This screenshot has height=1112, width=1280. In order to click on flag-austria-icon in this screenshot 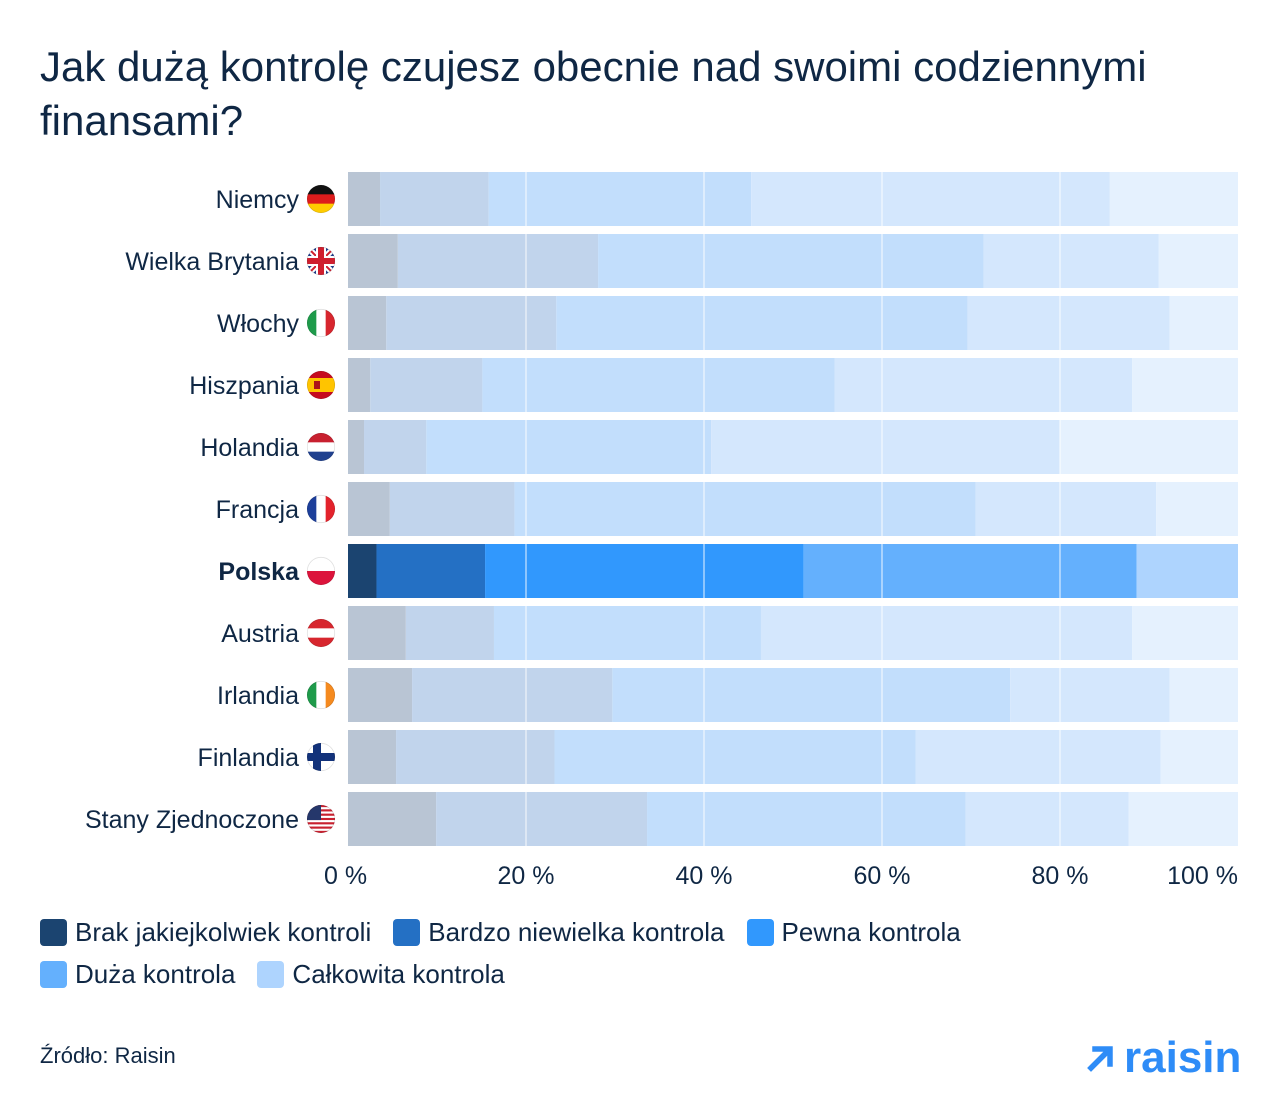, I will do `click(321, 633)`.